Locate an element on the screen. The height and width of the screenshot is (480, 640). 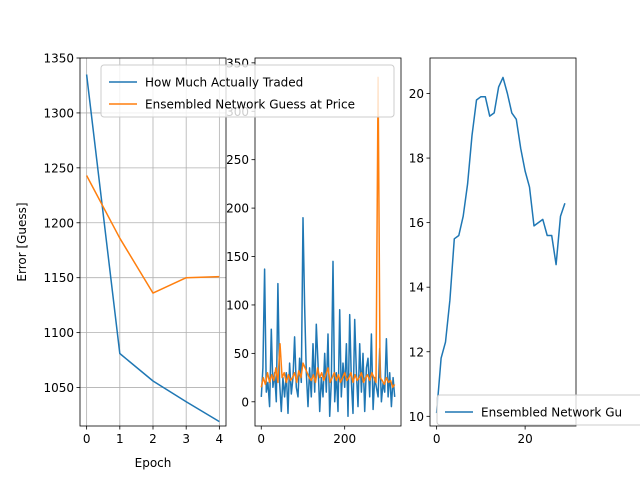
y-tick-label: 1050 is located at coordinates (58, 388).